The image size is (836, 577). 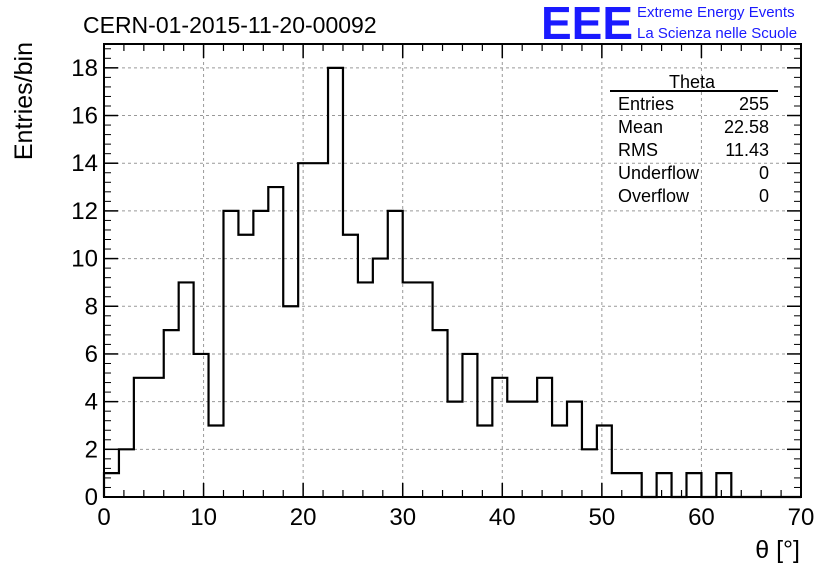 What do you see at coordinates (587, 24) in the screenshot?
I see `eee-logo: EEE` at bounding box center [587, 24].